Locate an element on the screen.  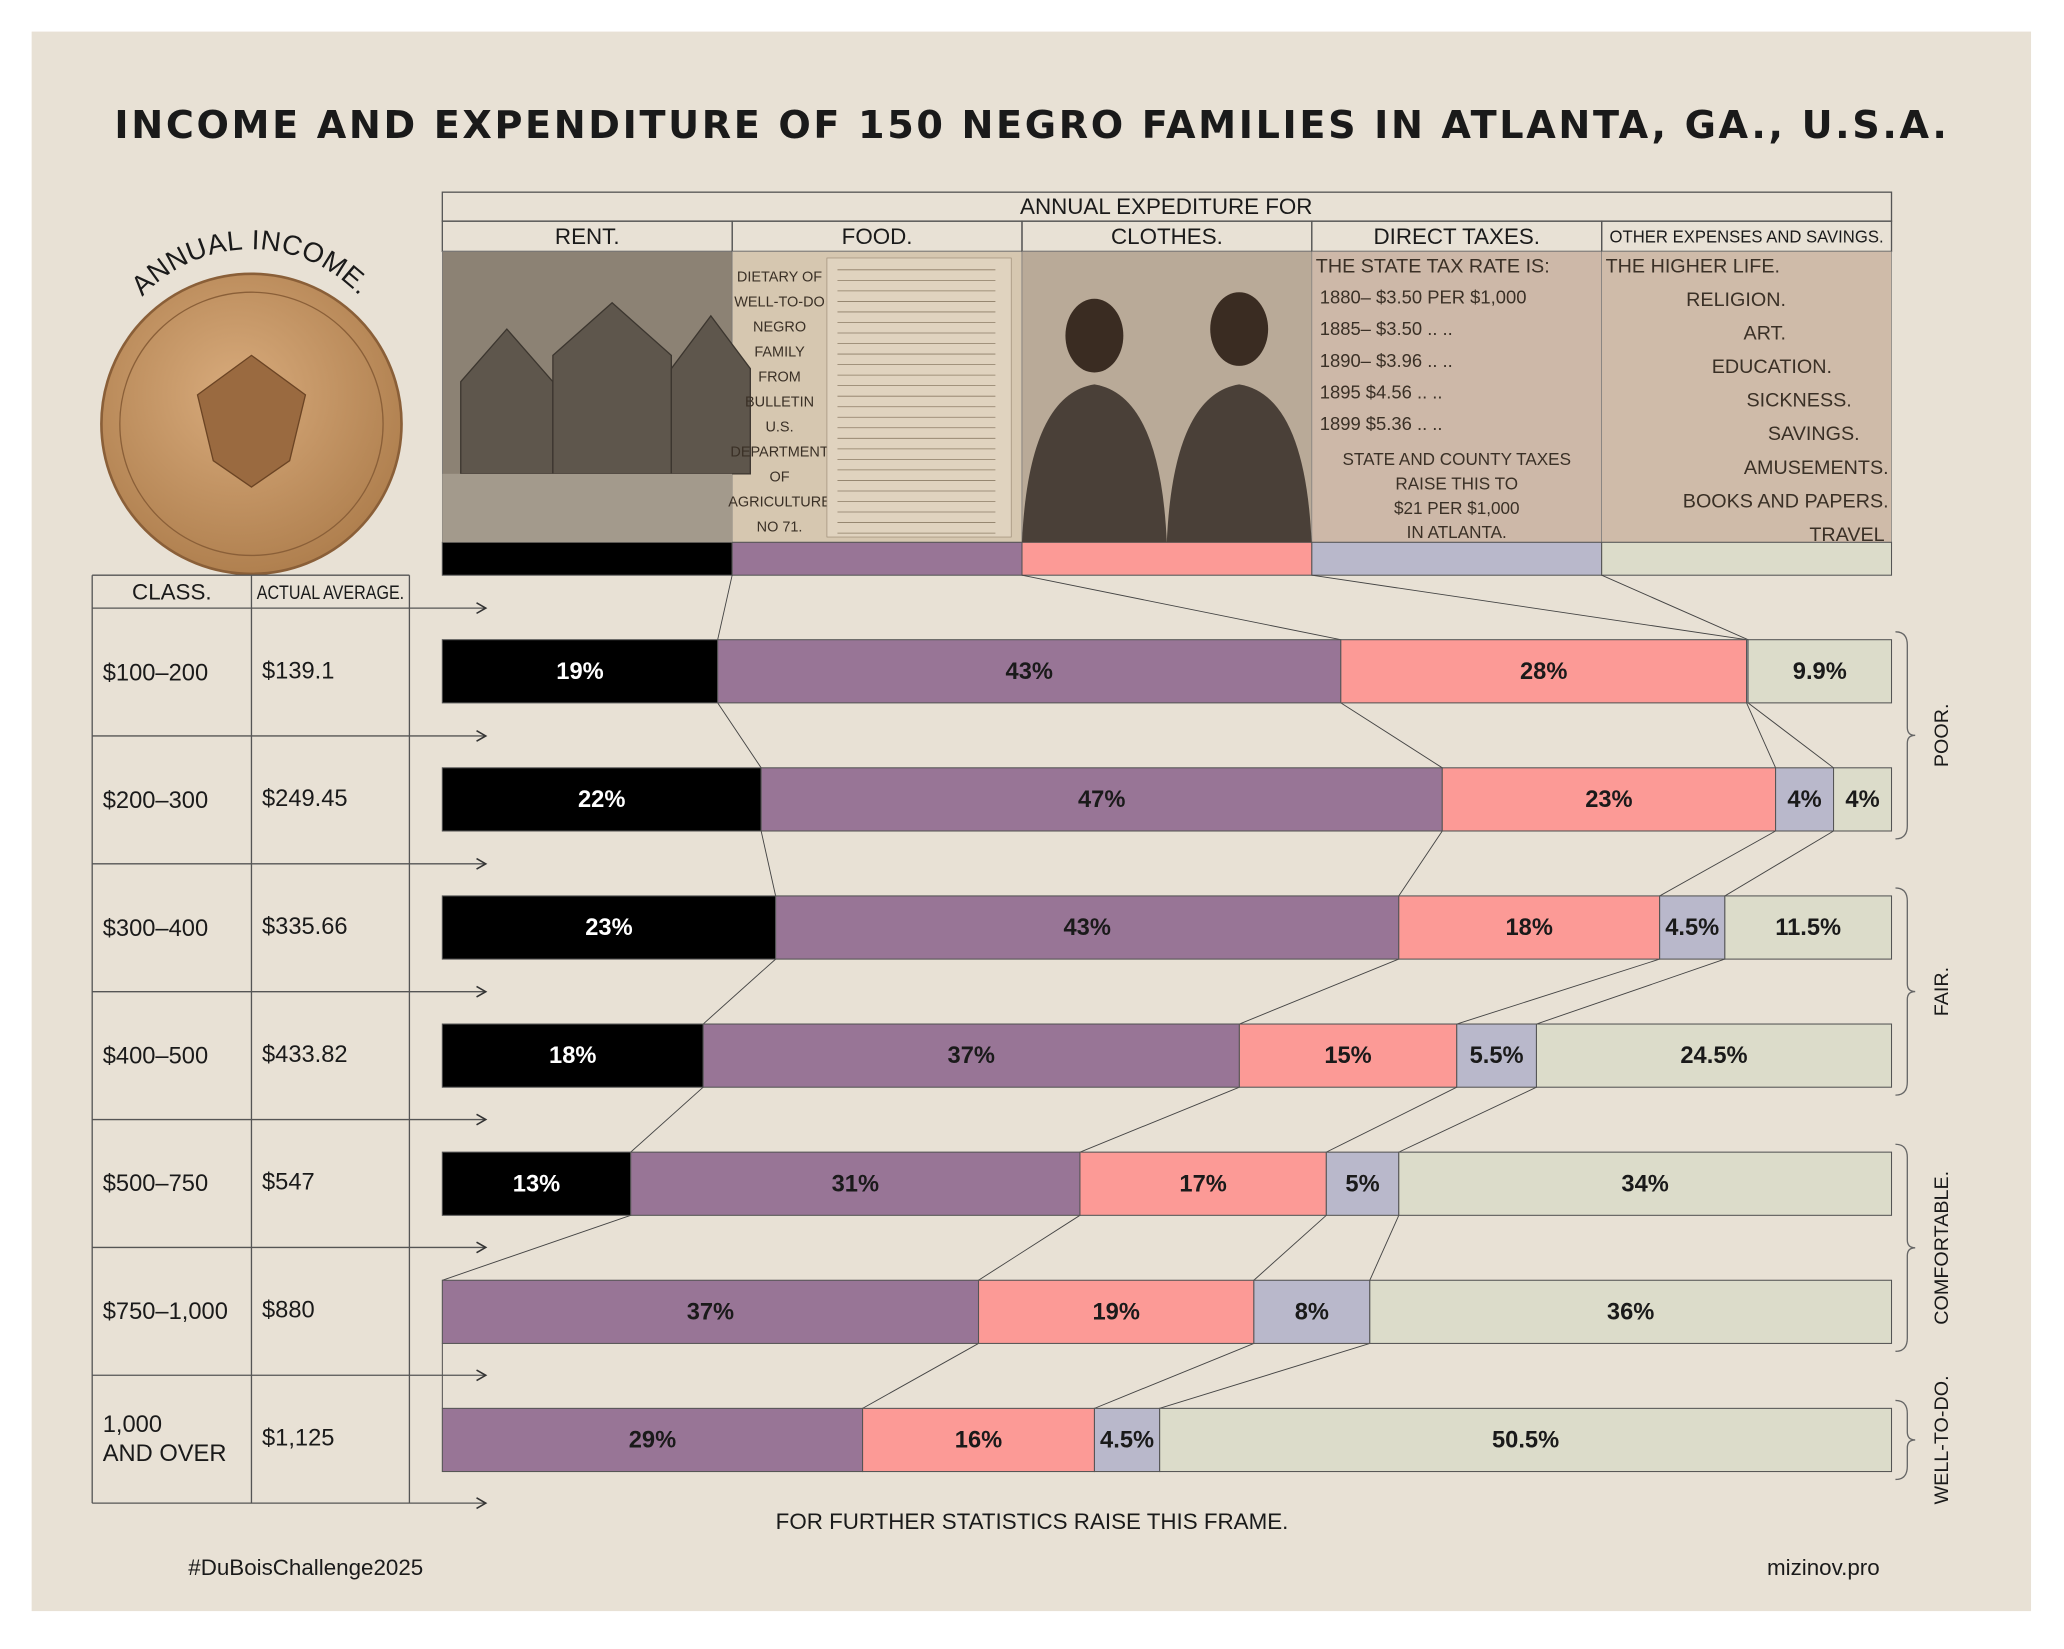
coin-rim is located at coordinates (251, 424).